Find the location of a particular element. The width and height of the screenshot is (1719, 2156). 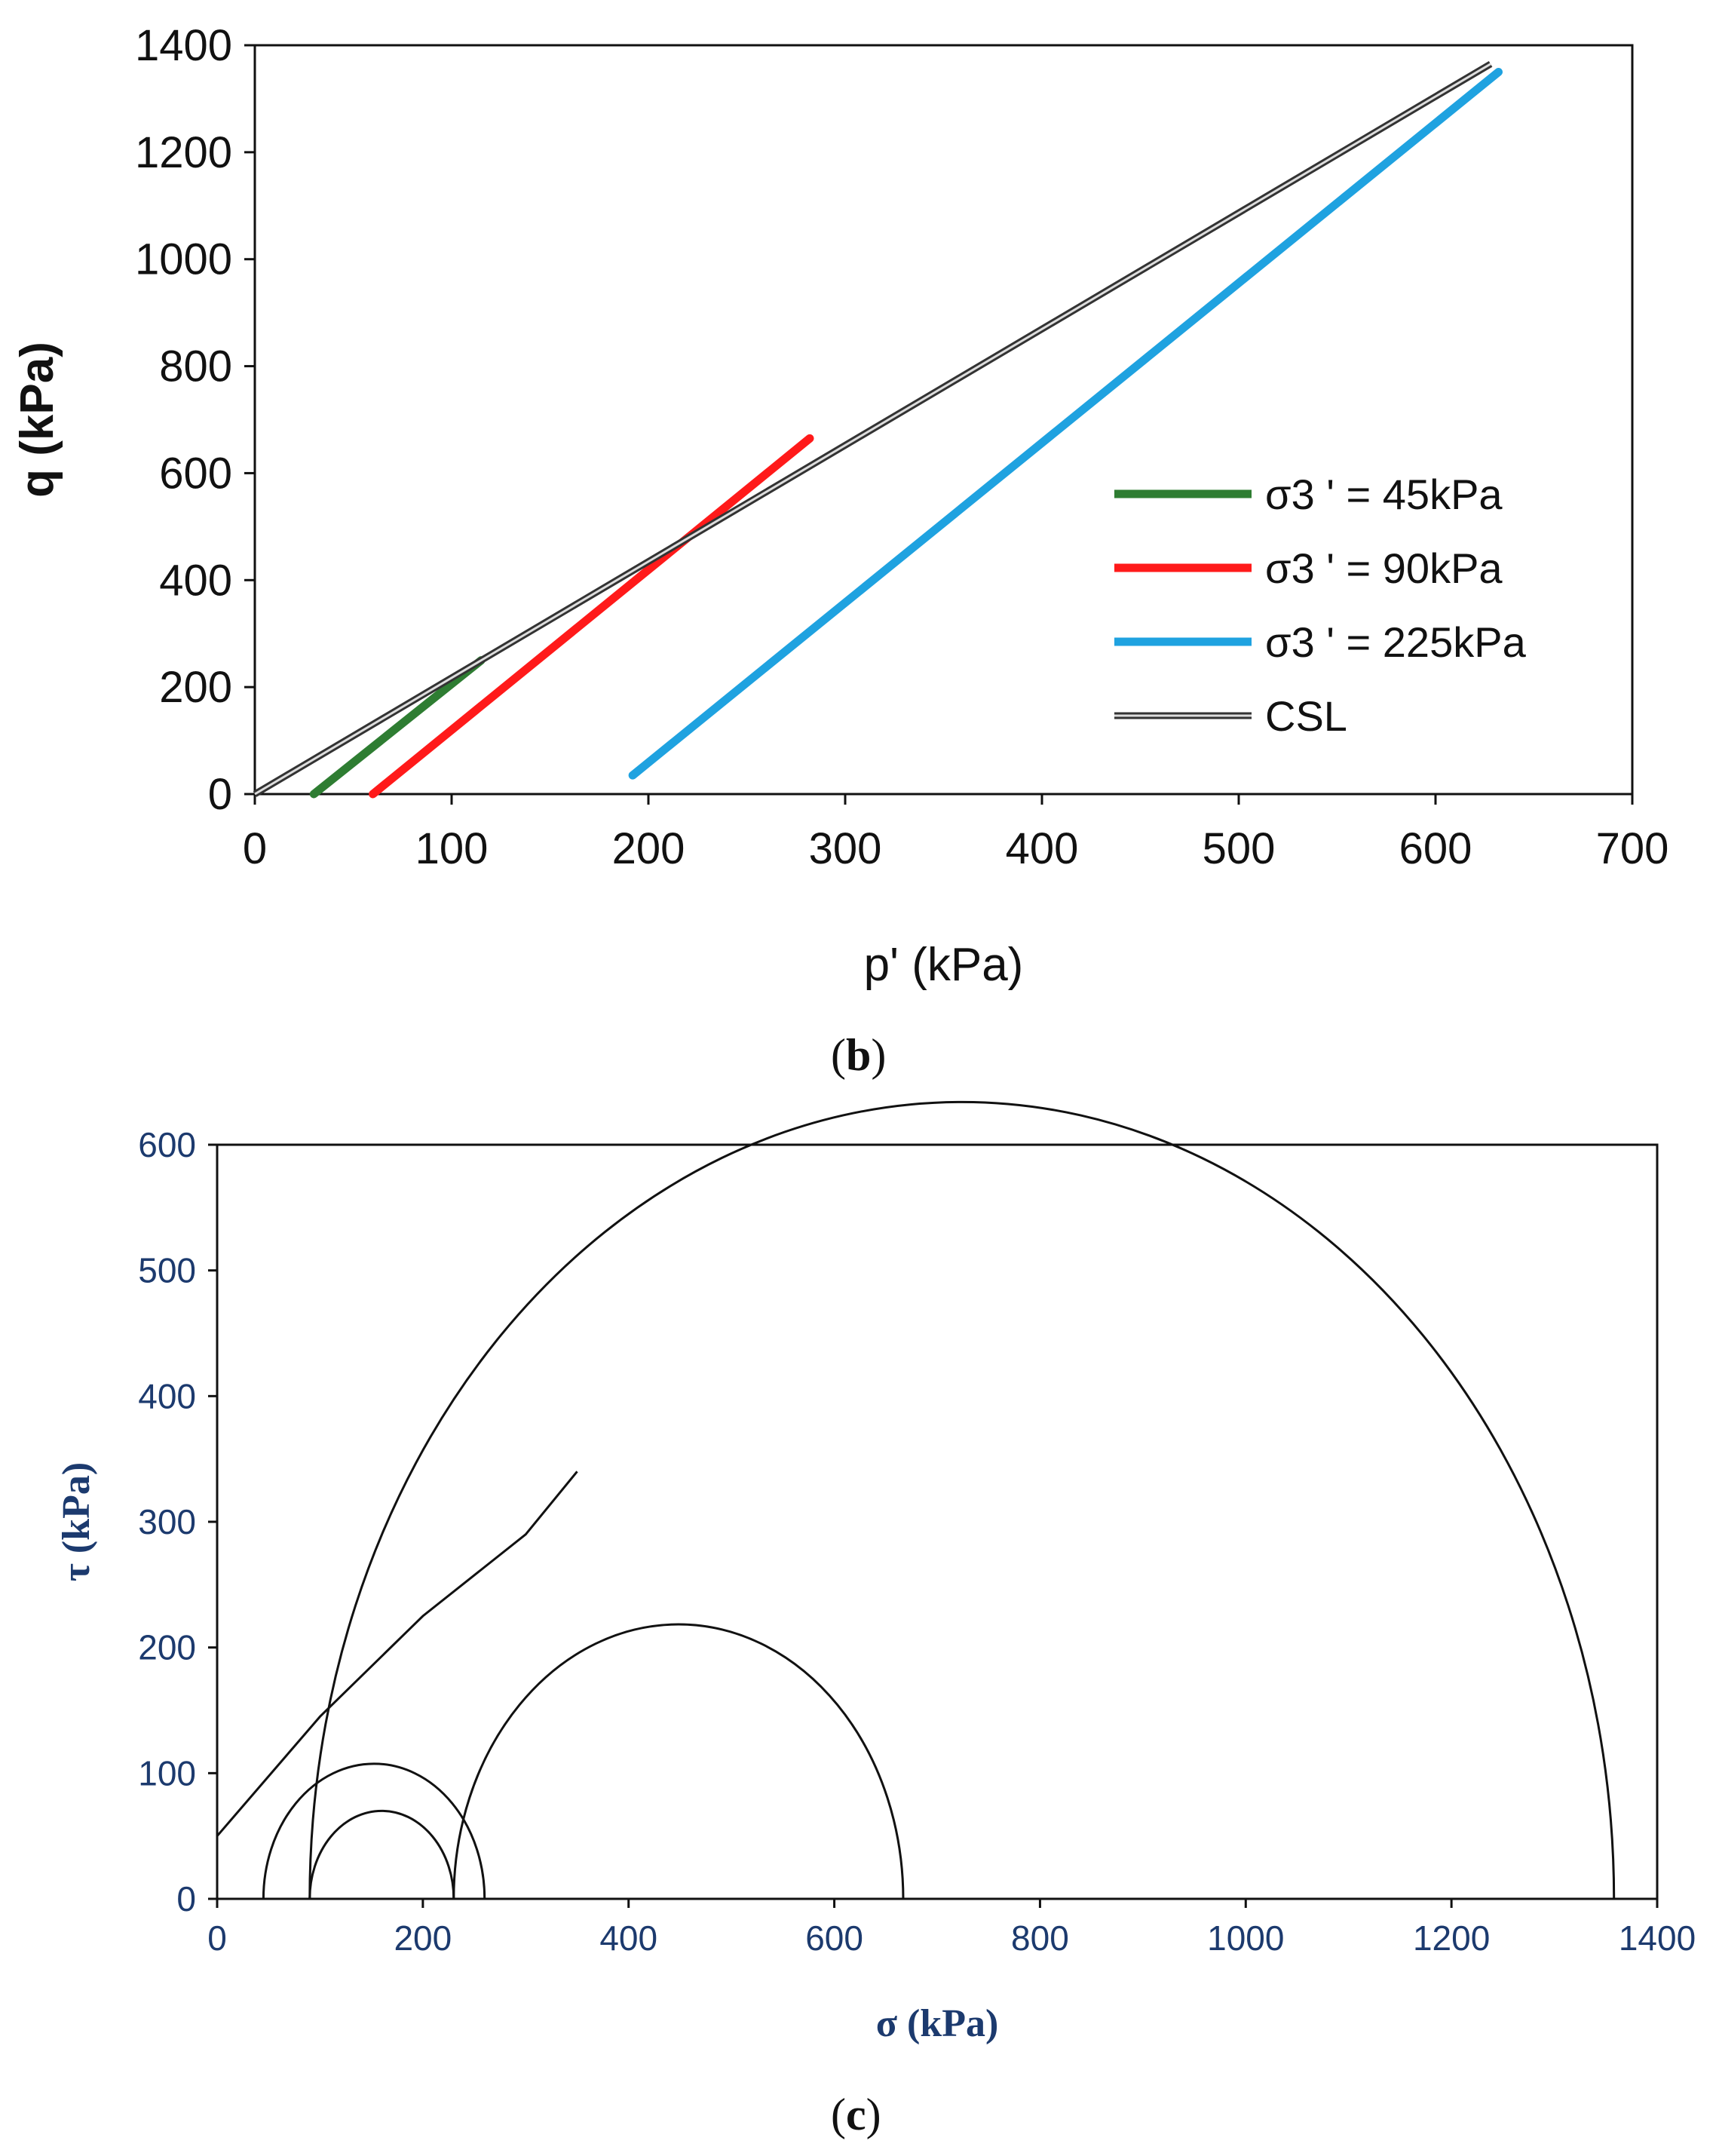

chart-c-y-tick-label: 200 is located at coordinates (167, 1648).